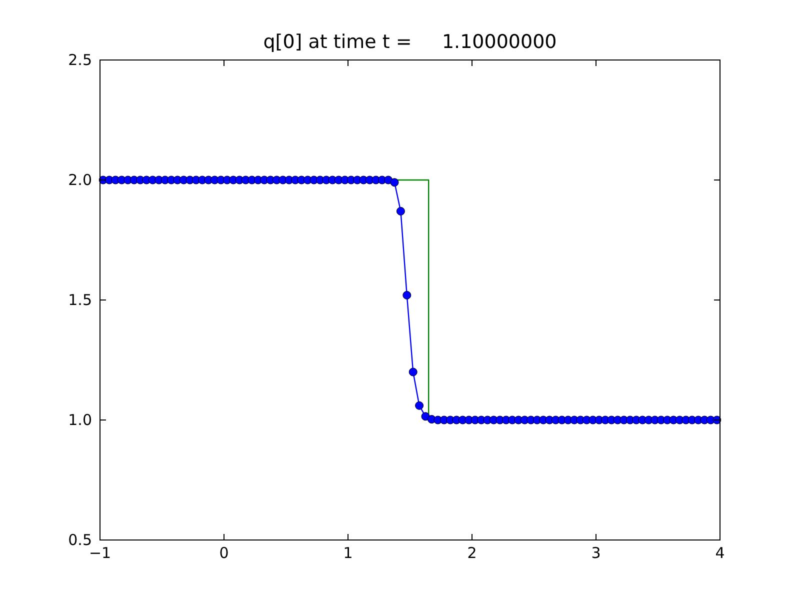 The image size is (800, 600). What do you see at coordinates (80, 60) in the screenshot?
I see `y-tick-label: 2.5` at bounding box center [80, 60].